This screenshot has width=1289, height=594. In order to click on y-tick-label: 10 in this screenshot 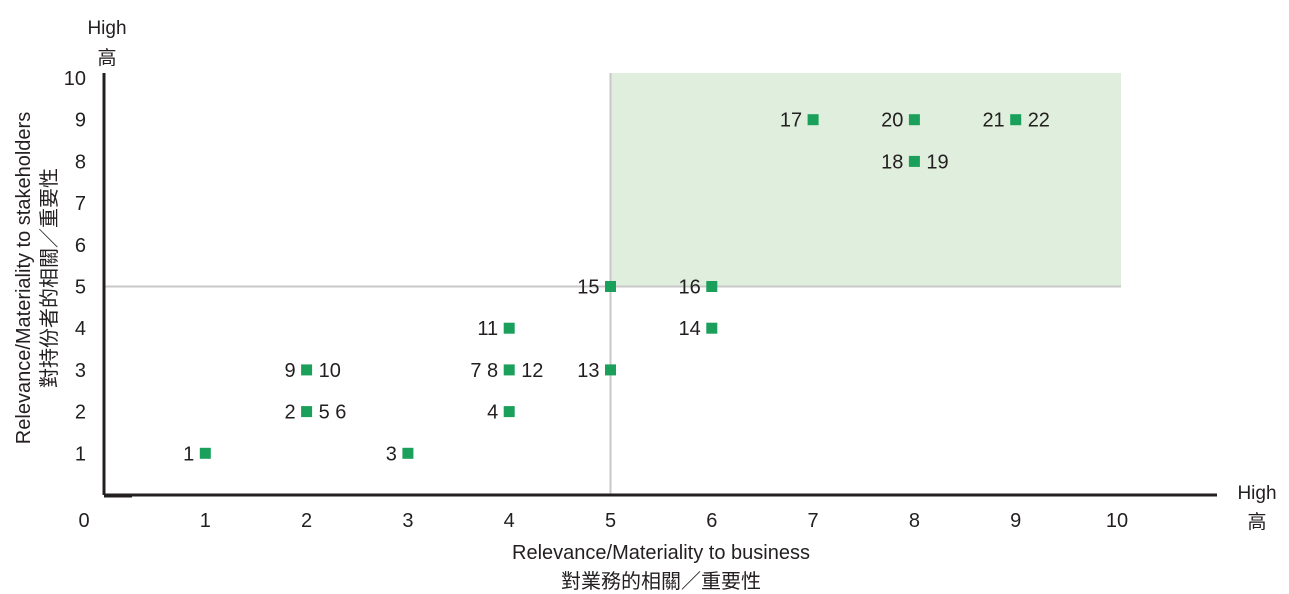, I will do `click(75, 79)`.